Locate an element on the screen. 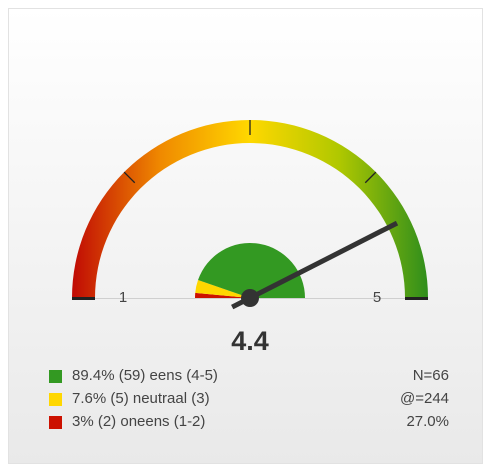 The height and width of the screenshot is (464, 483). stat: 27.0% is located at coordinates (427, 421).